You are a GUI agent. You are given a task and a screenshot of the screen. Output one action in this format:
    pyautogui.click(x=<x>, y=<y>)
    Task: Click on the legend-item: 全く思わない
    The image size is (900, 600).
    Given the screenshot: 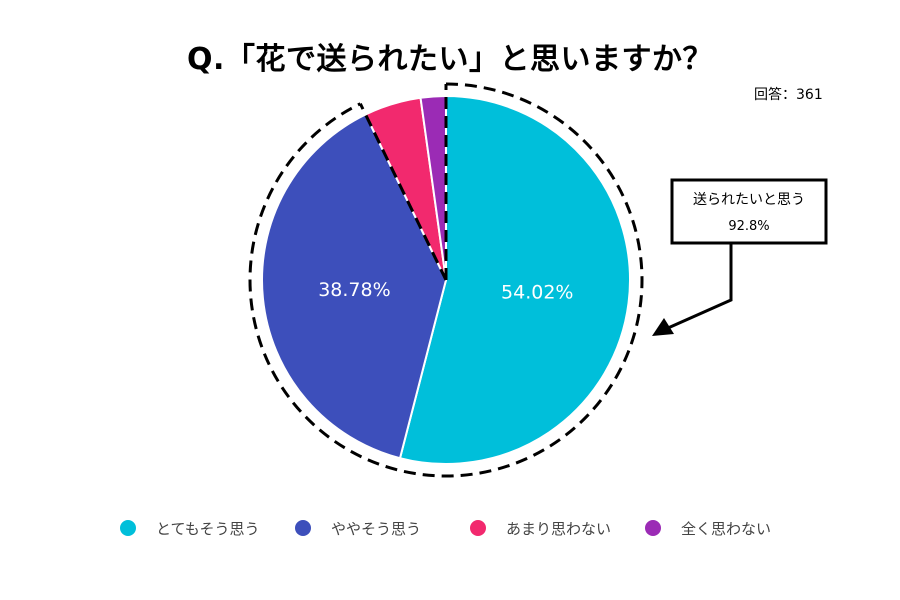 What is the action you would take?
    pyautogui.click(x=732, y=528)
    